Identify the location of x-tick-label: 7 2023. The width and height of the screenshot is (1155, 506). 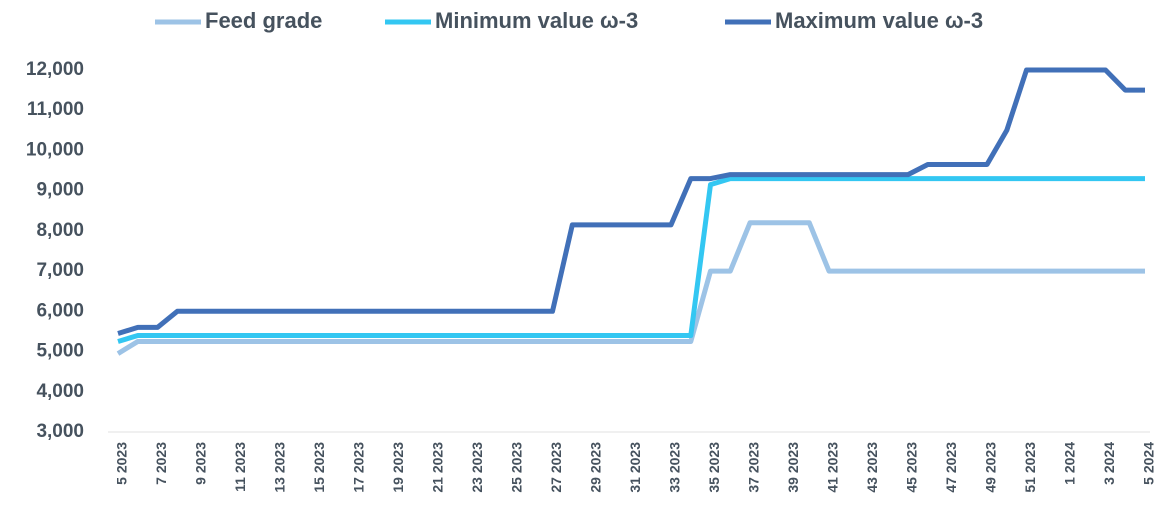
(161, 463).